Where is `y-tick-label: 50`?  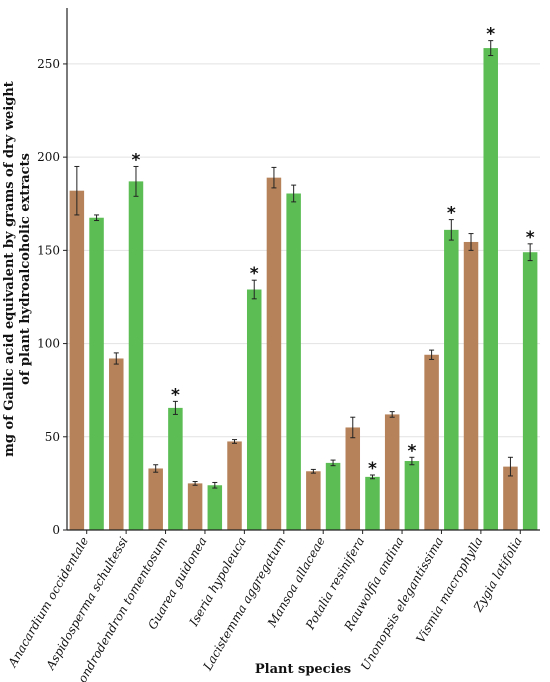
y-tick-label: 50 is located at coordinates (52, 437).